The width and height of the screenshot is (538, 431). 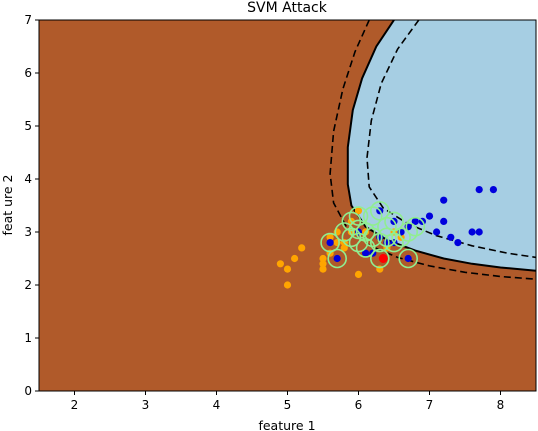 I want to click on x-tick-label: 6, so click(x=359, y=405).